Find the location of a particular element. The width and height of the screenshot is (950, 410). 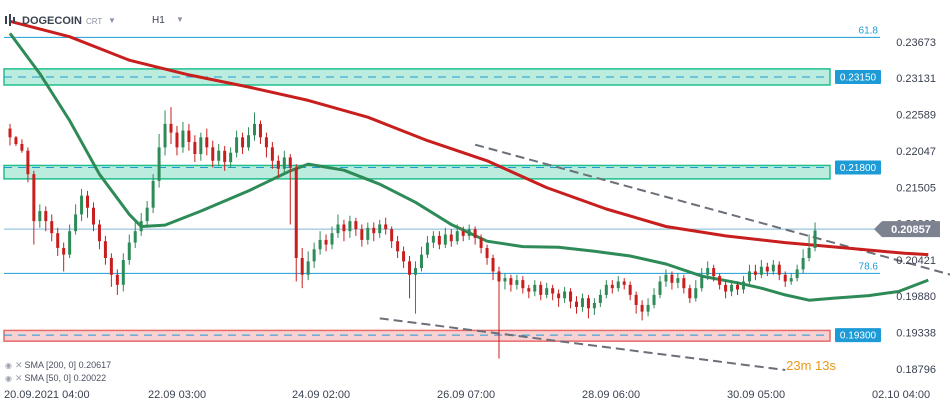

current-price-badge-bg is located at coordinates (907, 229).